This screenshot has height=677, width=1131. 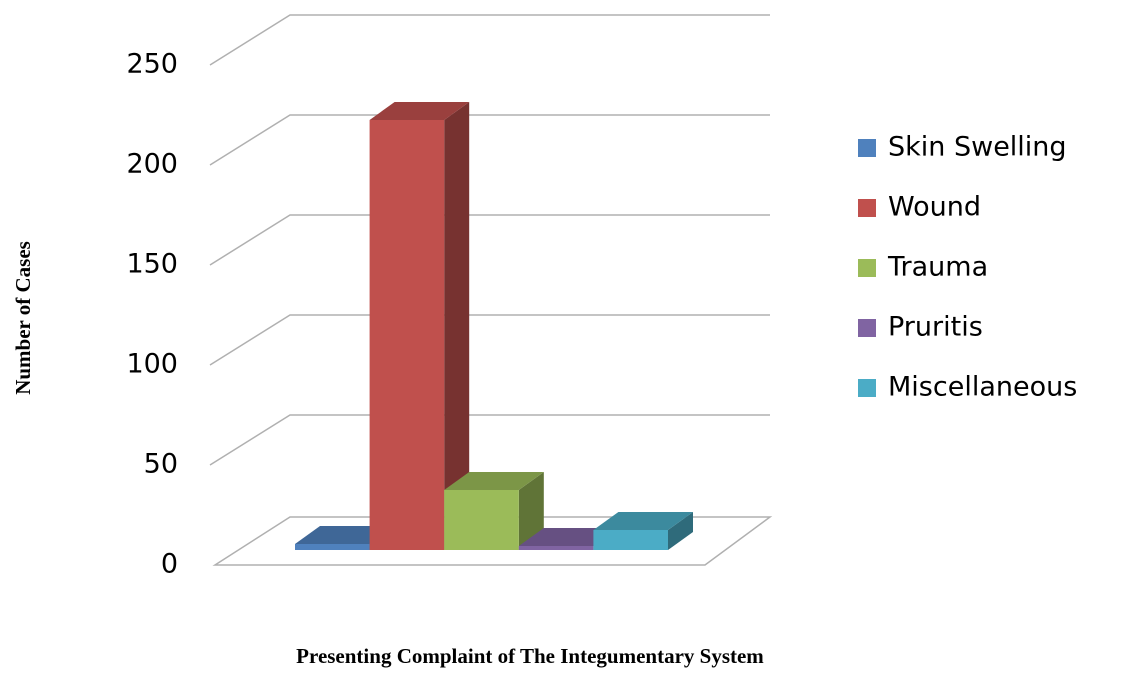 I want to click on legend-label: Wound, so click(x=934, y=207).